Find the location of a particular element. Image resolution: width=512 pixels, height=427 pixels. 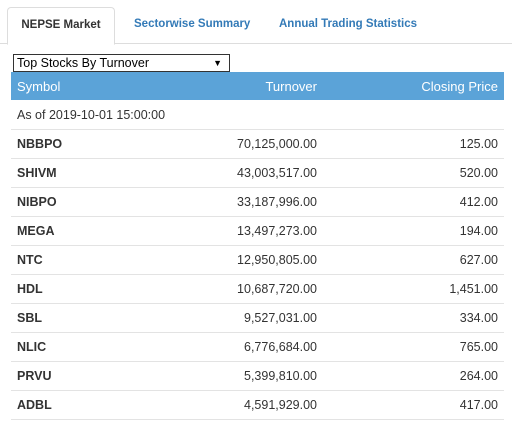

table-row: SHIVM 43,003,517.00 520.00 is located at coordinates (257, 173).